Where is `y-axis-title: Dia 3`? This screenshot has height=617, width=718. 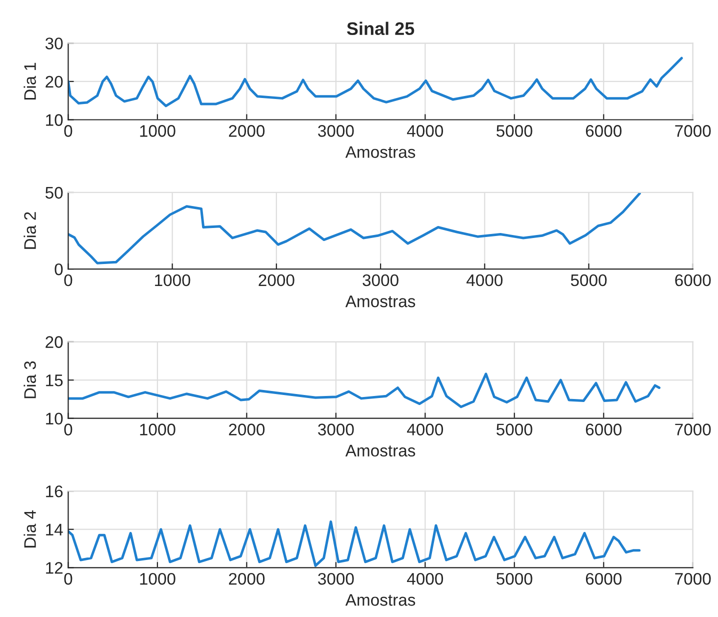 y-axis-title: Dia 3 is located at coordinates (30, 379).